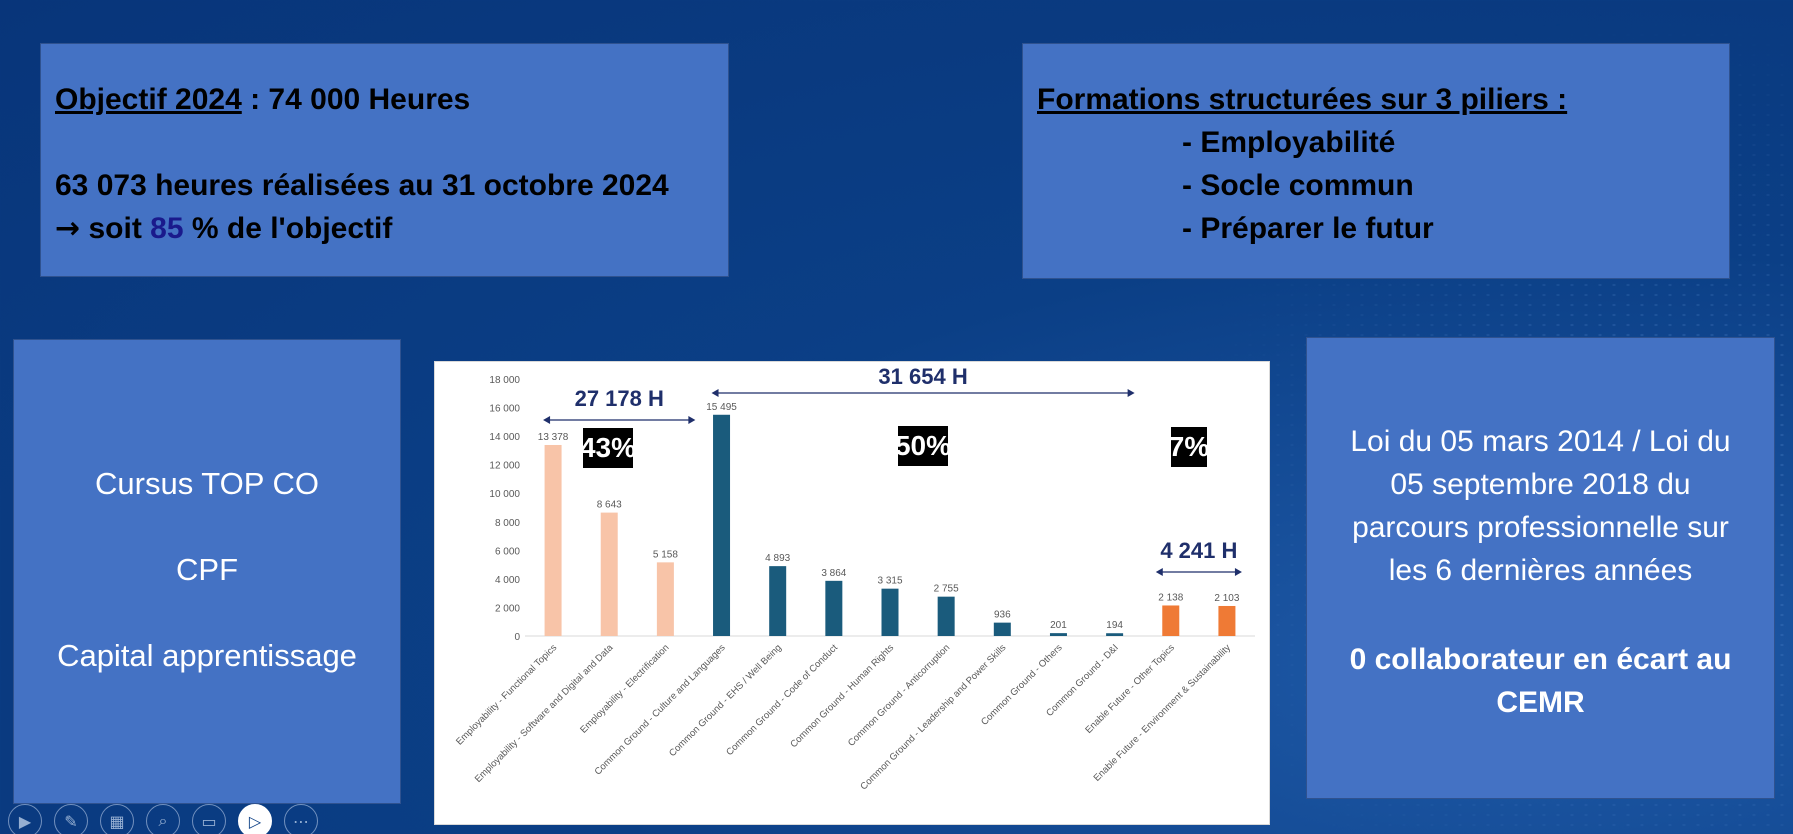 The width and height of the screenshot is (1793, 834). What do you see at coordinates (504, 494) in the screenshot?
I see `y-tick-label: 10 000` at bounding box center [504, 494].